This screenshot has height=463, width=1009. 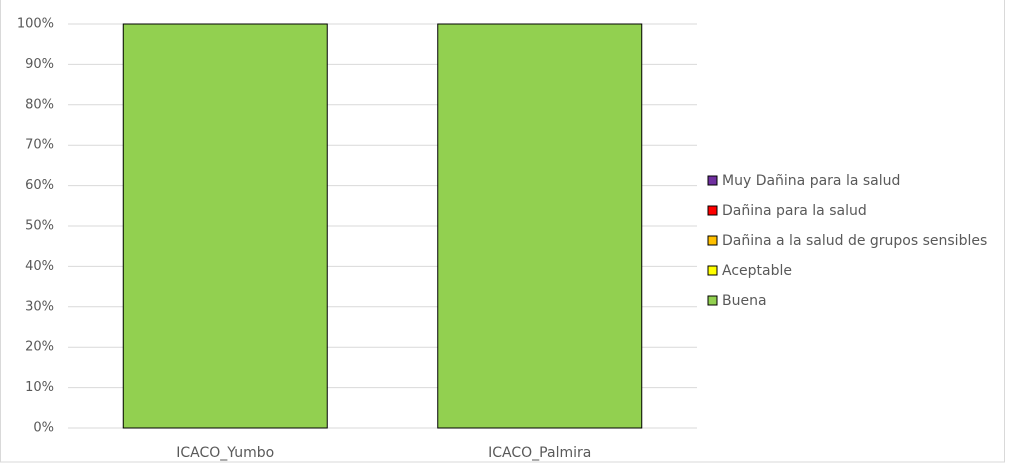 What do you see at coordinates (794, 211) in the screenshot?
I see `legend-label: Dañina para la salud` at bounding box center [794, 211].